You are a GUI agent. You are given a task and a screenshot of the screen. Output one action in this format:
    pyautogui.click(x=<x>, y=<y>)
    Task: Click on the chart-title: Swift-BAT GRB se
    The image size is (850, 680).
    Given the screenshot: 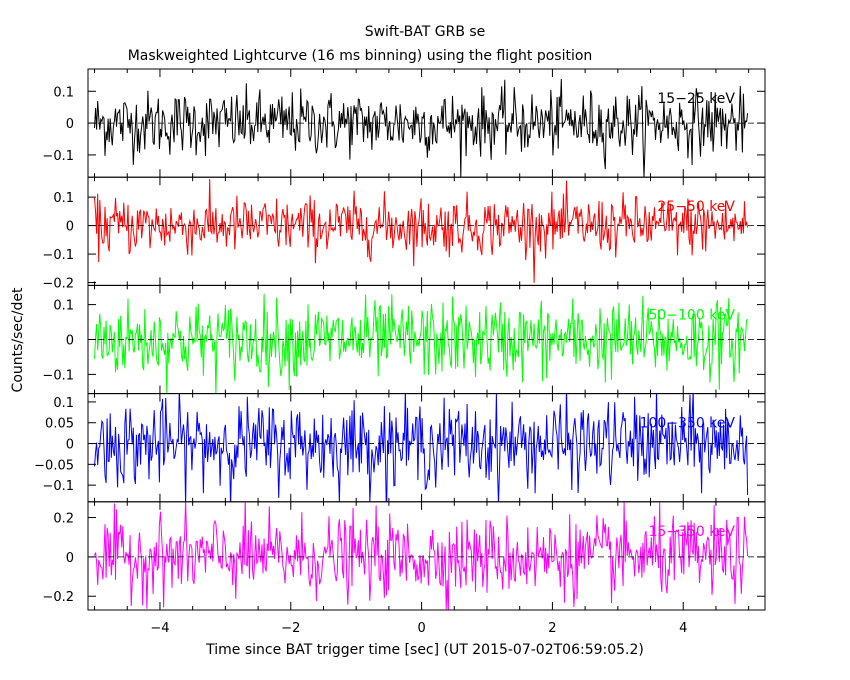 What is the action you would take?
    pyautogui.click(x=425, y=32)
    